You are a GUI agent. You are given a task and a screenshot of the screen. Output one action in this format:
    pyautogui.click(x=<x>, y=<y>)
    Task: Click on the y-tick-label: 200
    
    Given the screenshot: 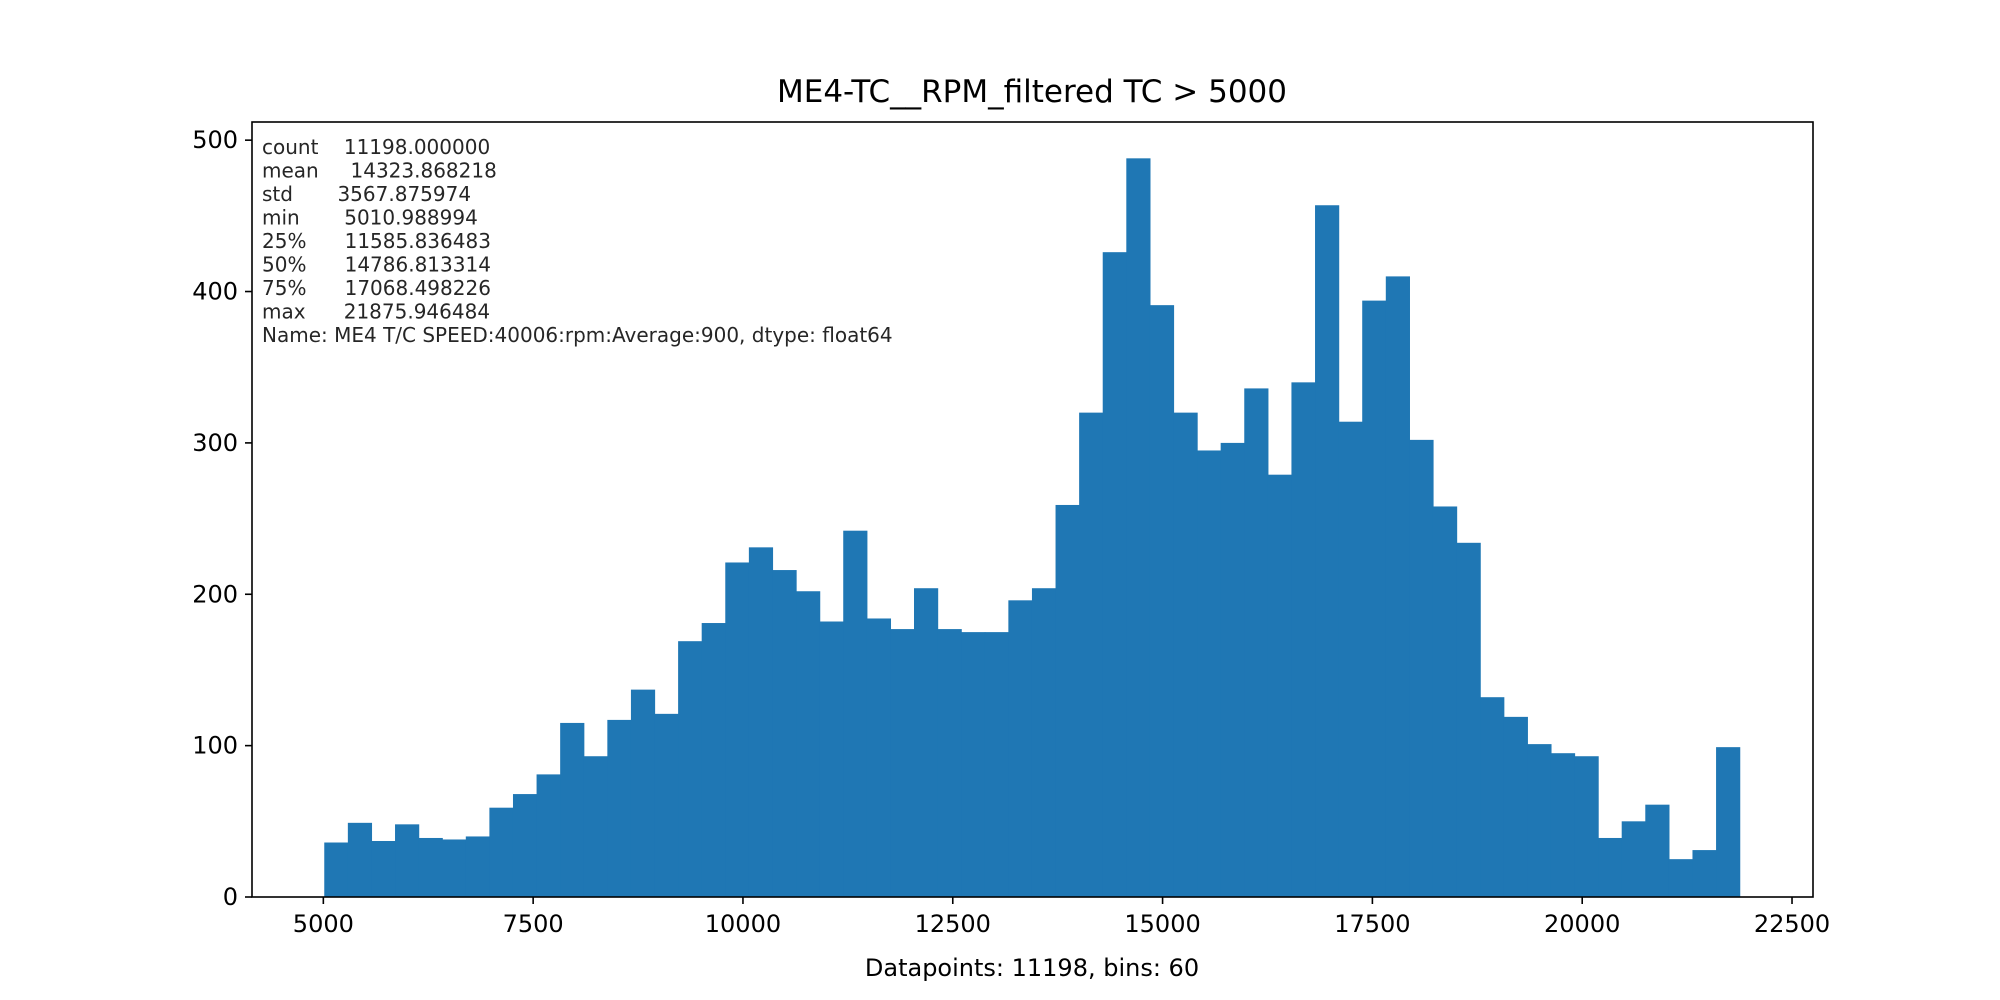 What is the action you would take?
    pyautogui.click(x=215, y=594)
    